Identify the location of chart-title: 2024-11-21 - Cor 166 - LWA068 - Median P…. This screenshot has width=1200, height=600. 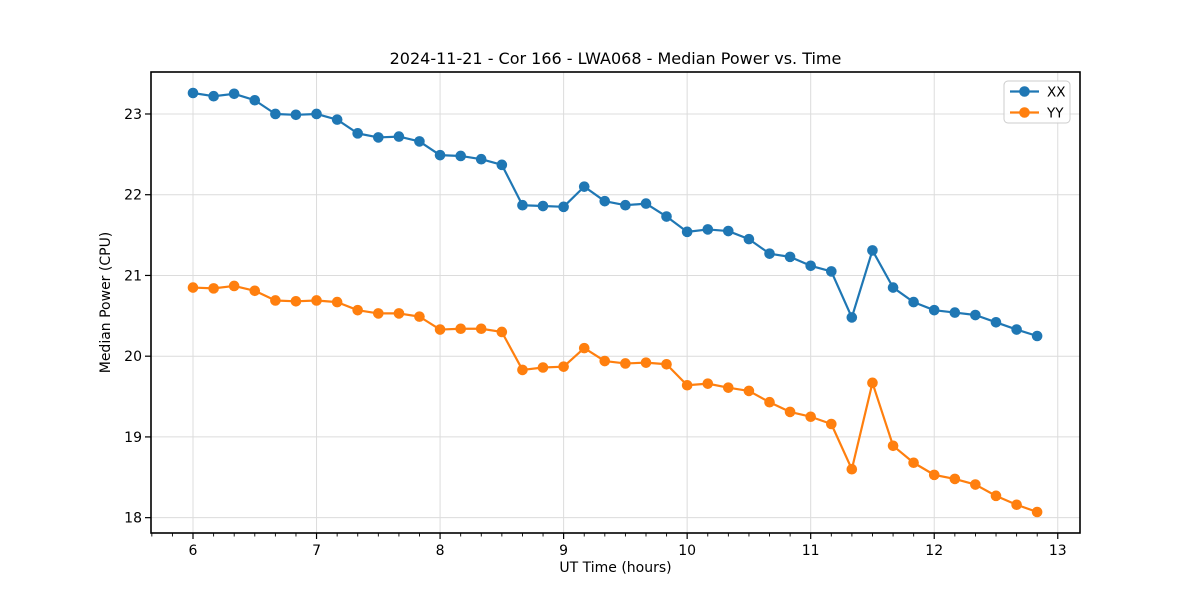
(616, 58).